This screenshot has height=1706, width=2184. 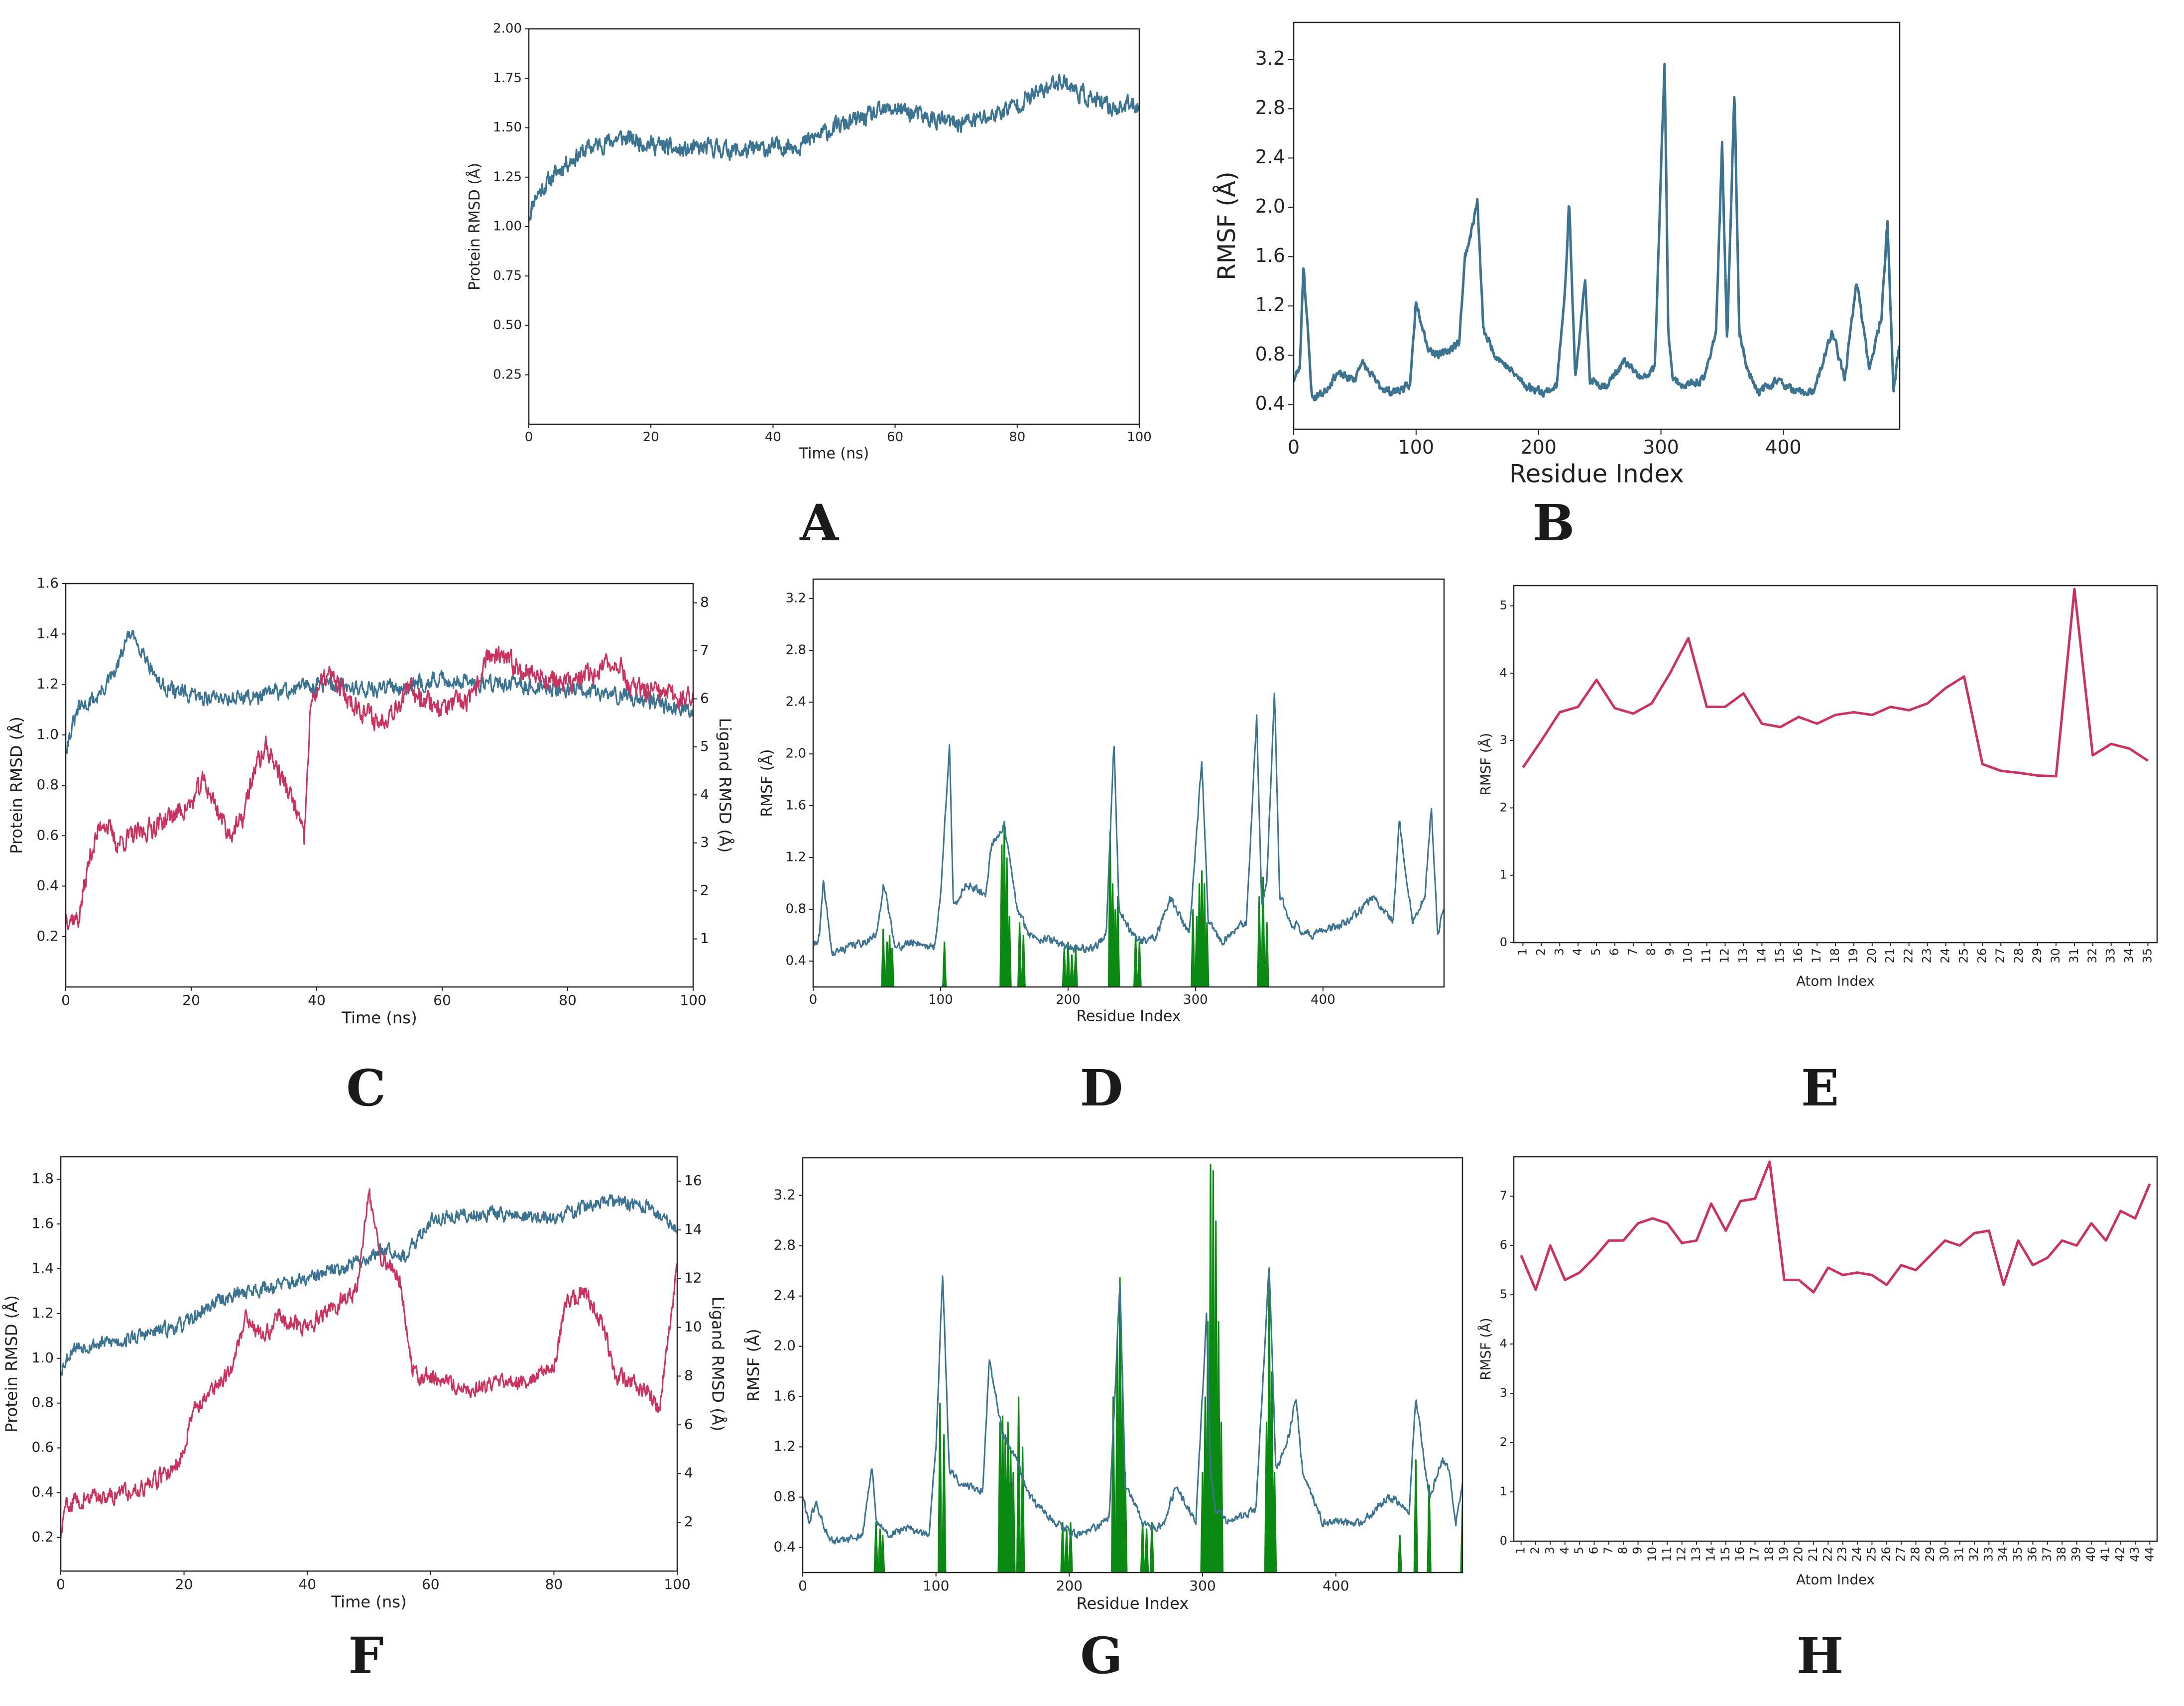 I want to click on y-tick-label-H-2: 2, so click(x=1503, y=1442).